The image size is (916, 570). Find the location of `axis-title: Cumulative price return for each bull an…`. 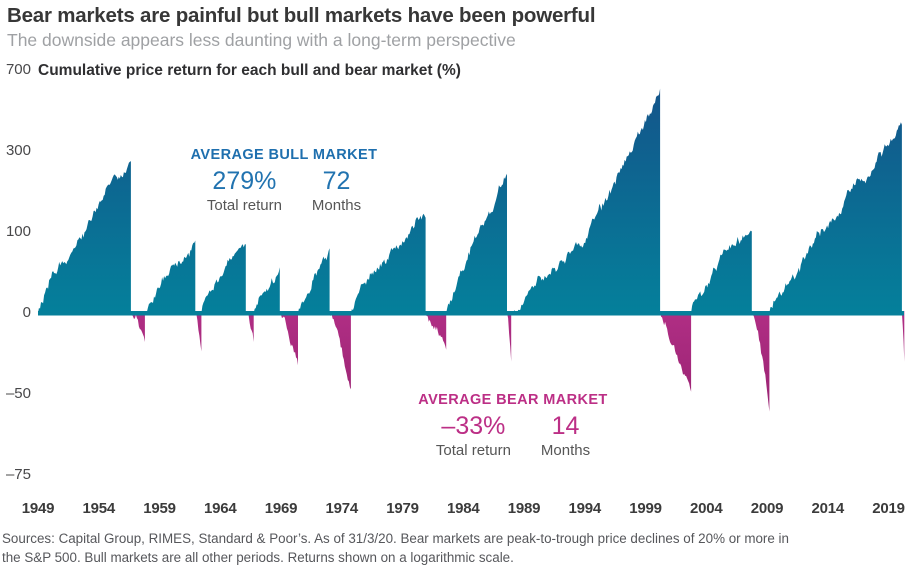

axis-title: Cumulative price return for each bull an… is located at coordinates (249, 70).